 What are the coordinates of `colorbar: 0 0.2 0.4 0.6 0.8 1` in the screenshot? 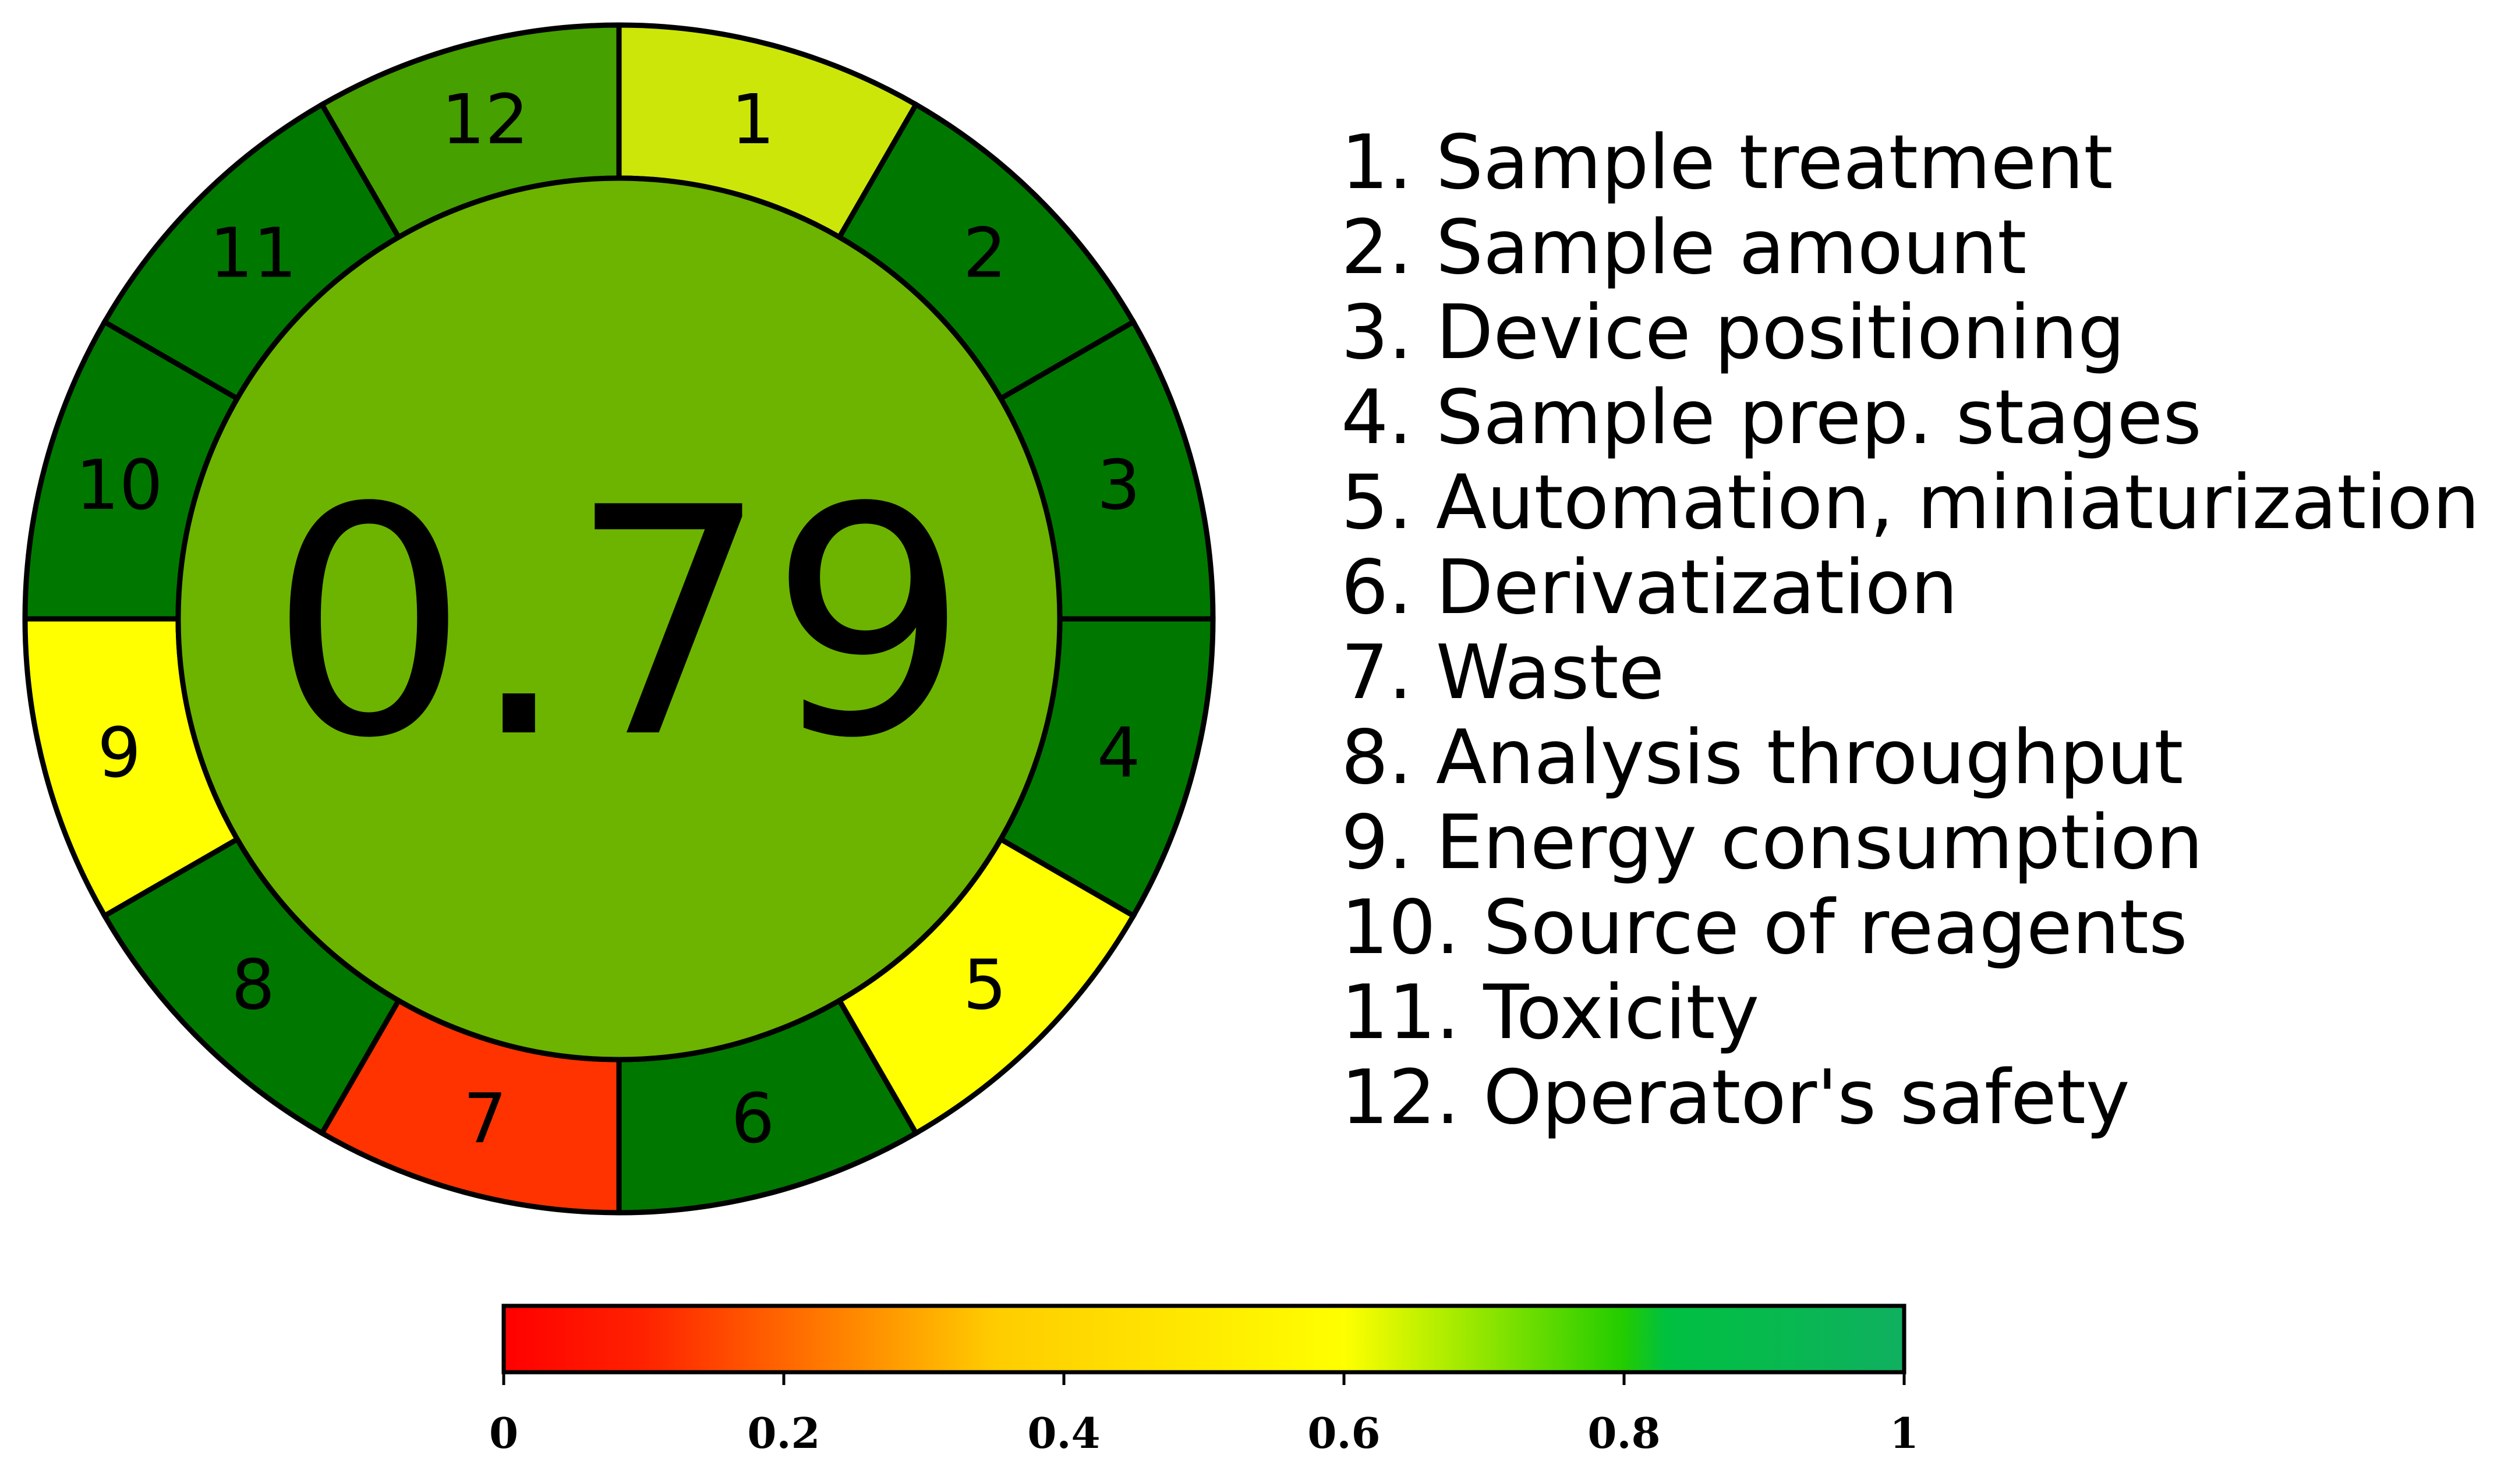 It's located at (1204, 1381).